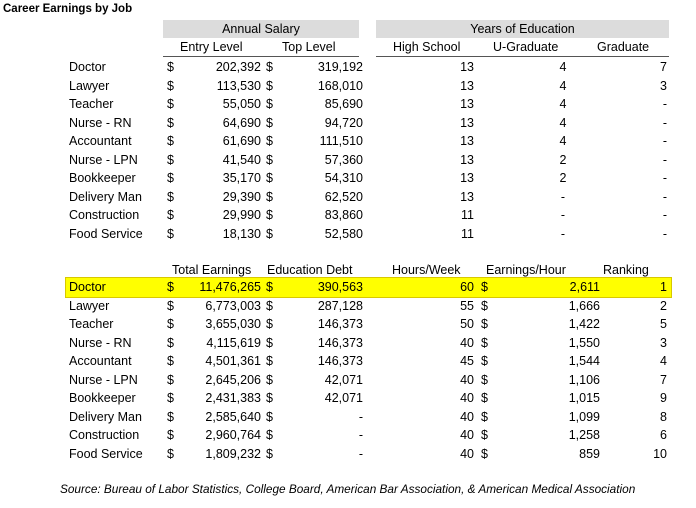 Image resolution: width=696 pixels, height=508 pixels. Describe the element at coordinates (241, 122) in the screenshot. I see `entry-level-salary: 64,690` at that location.